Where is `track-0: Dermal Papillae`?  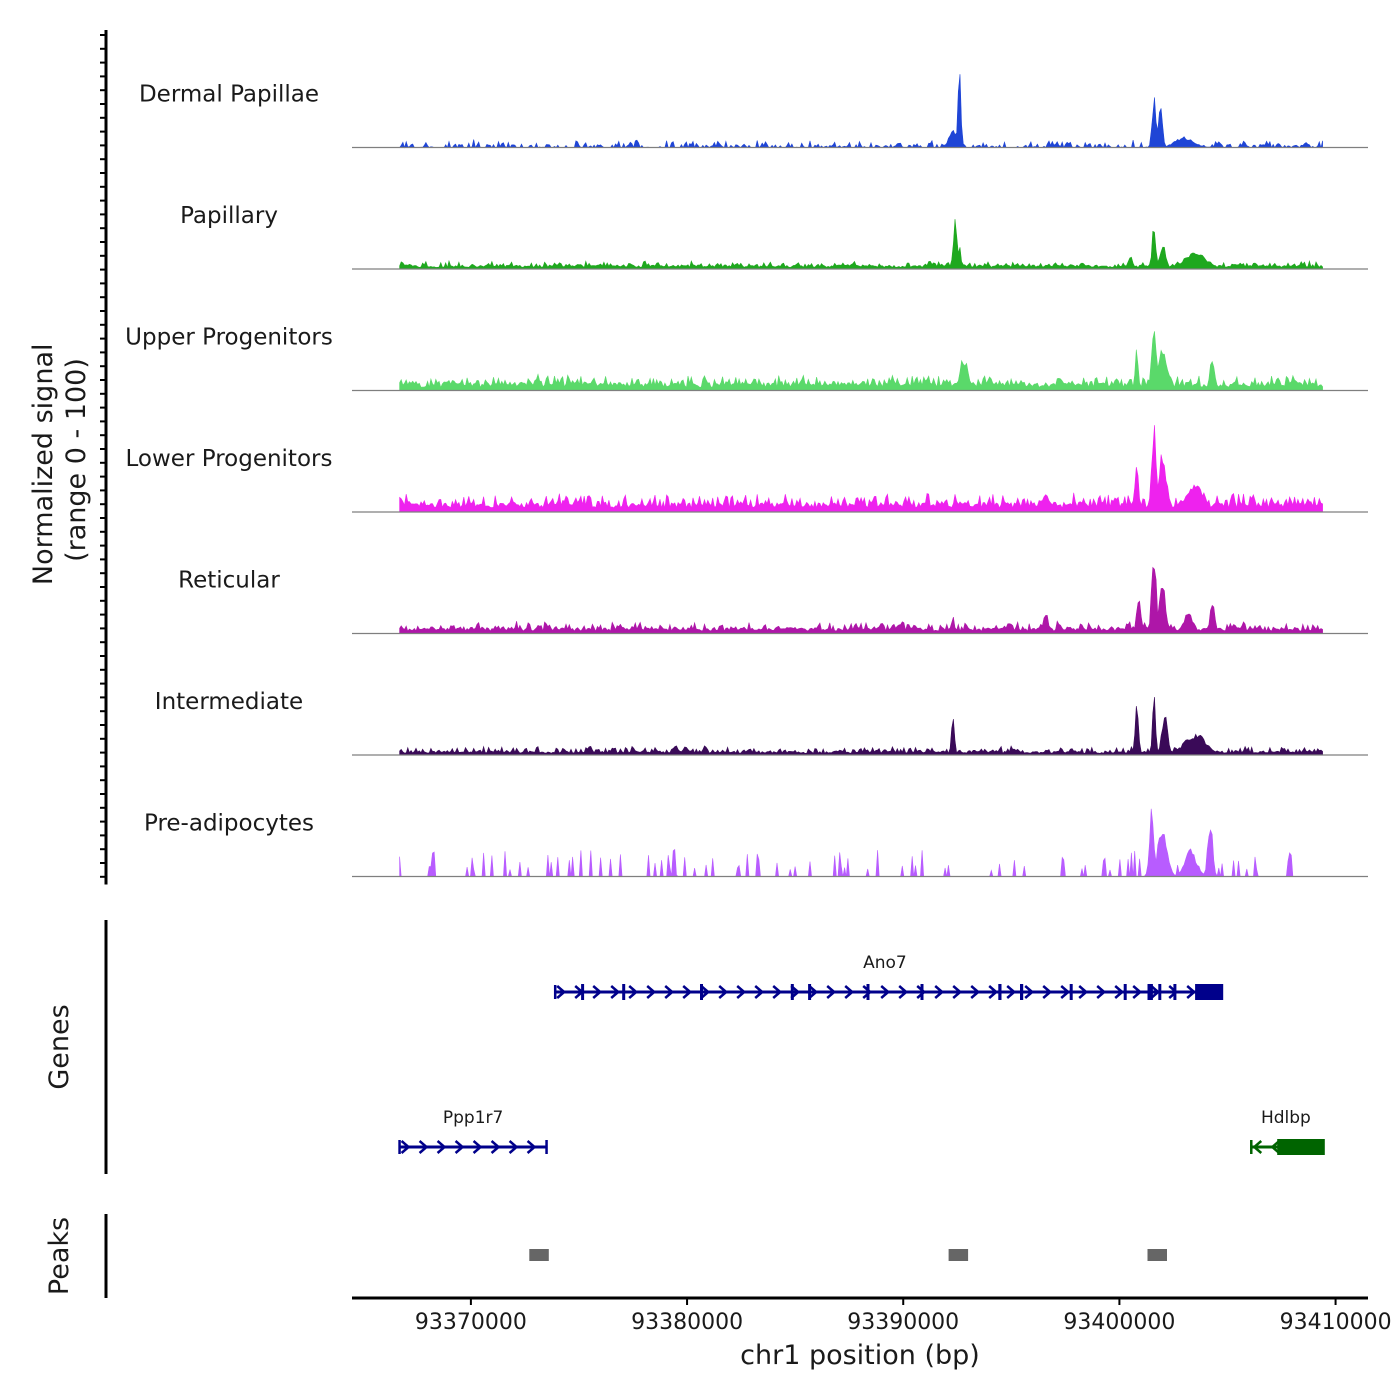
track-0: Dermal Papillae is located at coordinates (753, 111).